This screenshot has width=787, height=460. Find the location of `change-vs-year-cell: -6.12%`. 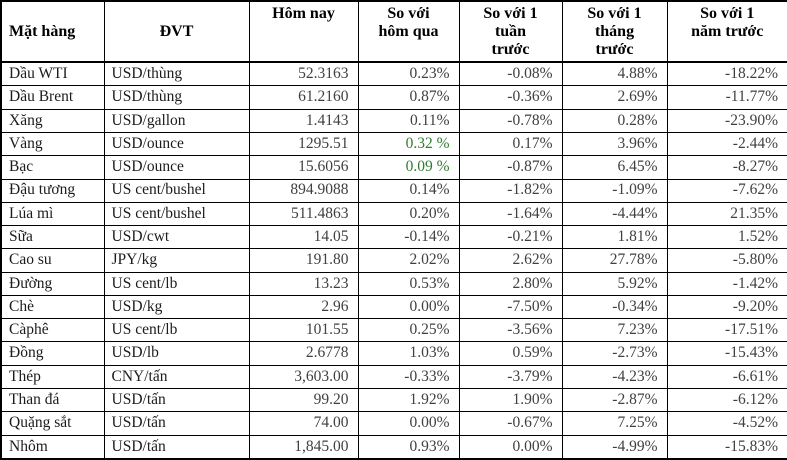

change-vs-year-cell: -6.12% is located at coordinates (726, 400).